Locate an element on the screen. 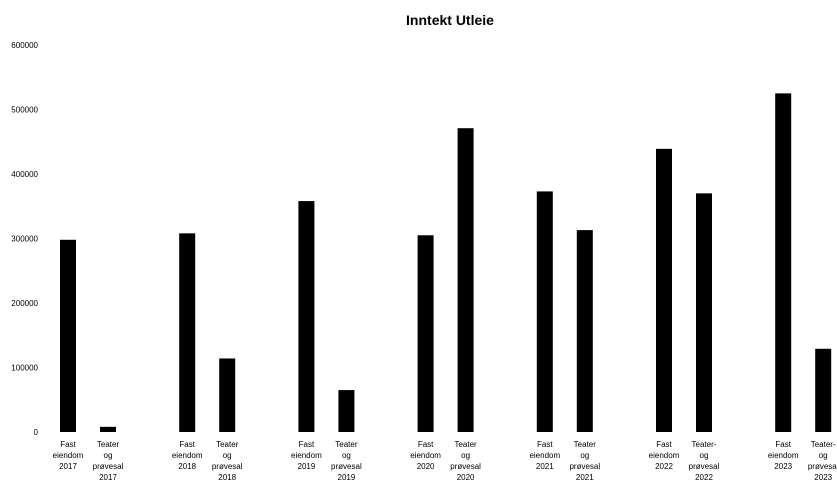  y-tick-label: 300000 is located at coordinates (24, 239).